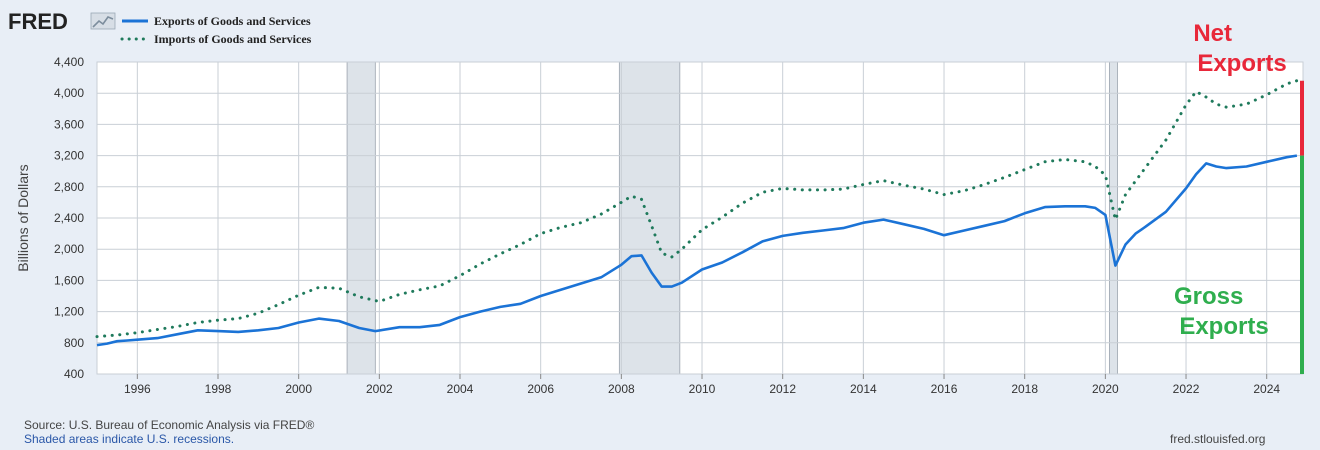 This screenshot has height=450, width=1320. What do you see at coordinates (233, 39) in the screenshot?
I see `legend-label-imports: Imports of Goods and Services` at bounding box center [233, 39].